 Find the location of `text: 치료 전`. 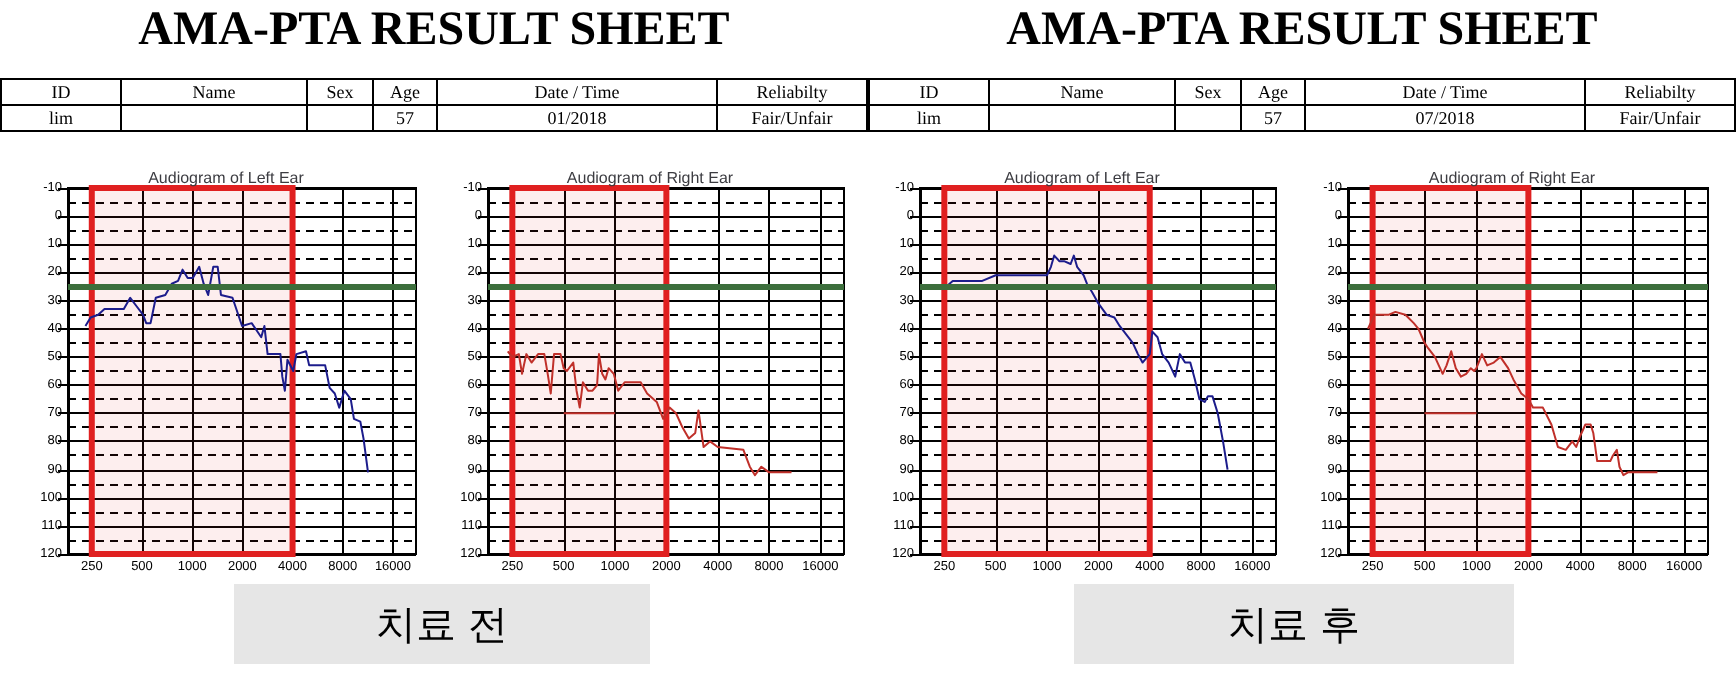

text: 치료 전 is located at coordinates (442, 624).